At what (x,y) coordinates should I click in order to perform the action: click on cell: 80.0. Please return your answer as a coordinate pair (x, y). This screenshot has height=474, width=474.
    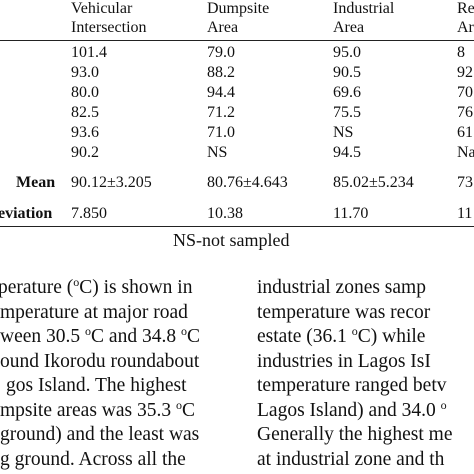
    Looking at the image, I should click on (85, 92).